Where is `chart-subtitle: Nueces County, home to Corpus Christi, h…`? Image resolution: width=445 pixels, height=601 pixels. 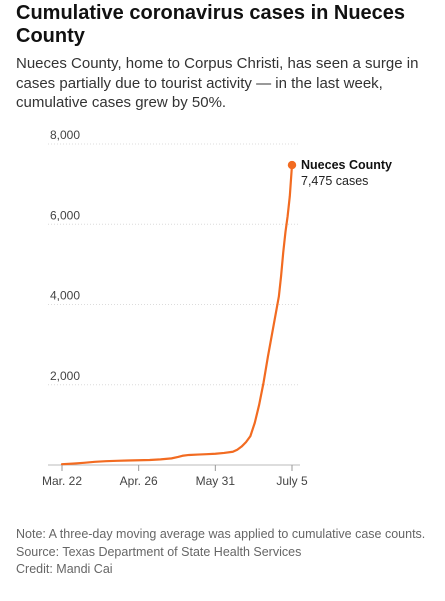
chart-subtitle: Nueces County, home to Corpus Christi, h… is located at coordinates (217, 83).